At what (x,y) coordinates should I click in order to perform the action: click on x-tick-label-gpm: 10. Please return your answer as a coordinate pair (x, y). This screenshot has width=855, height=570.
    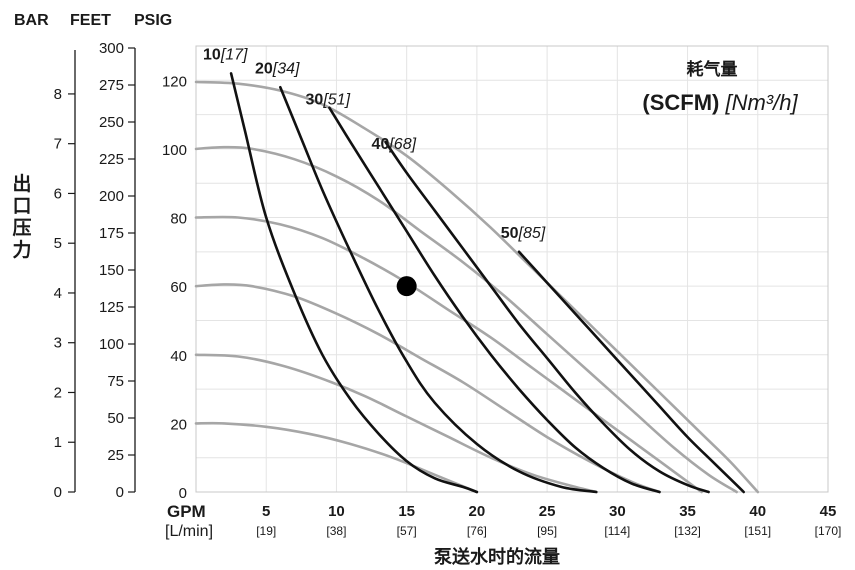
    Looking at the image, I should click on (336, 511).